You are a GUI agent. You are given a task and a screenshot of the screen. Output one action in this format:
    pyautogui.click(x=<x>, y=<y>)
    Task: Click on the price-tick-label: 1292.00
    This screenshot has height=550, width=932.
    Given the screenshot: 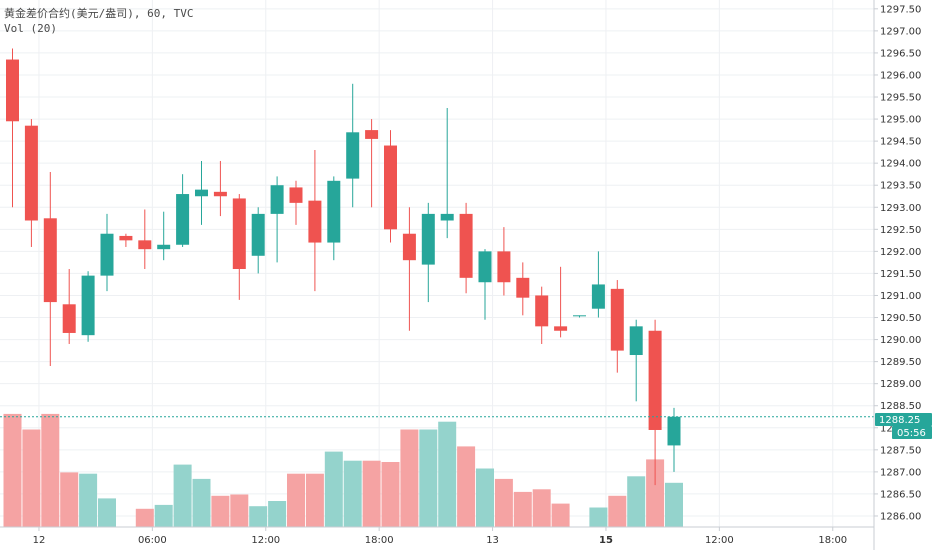 What is the action you would take?
    pyautogui.click(x=900, y=252)
    